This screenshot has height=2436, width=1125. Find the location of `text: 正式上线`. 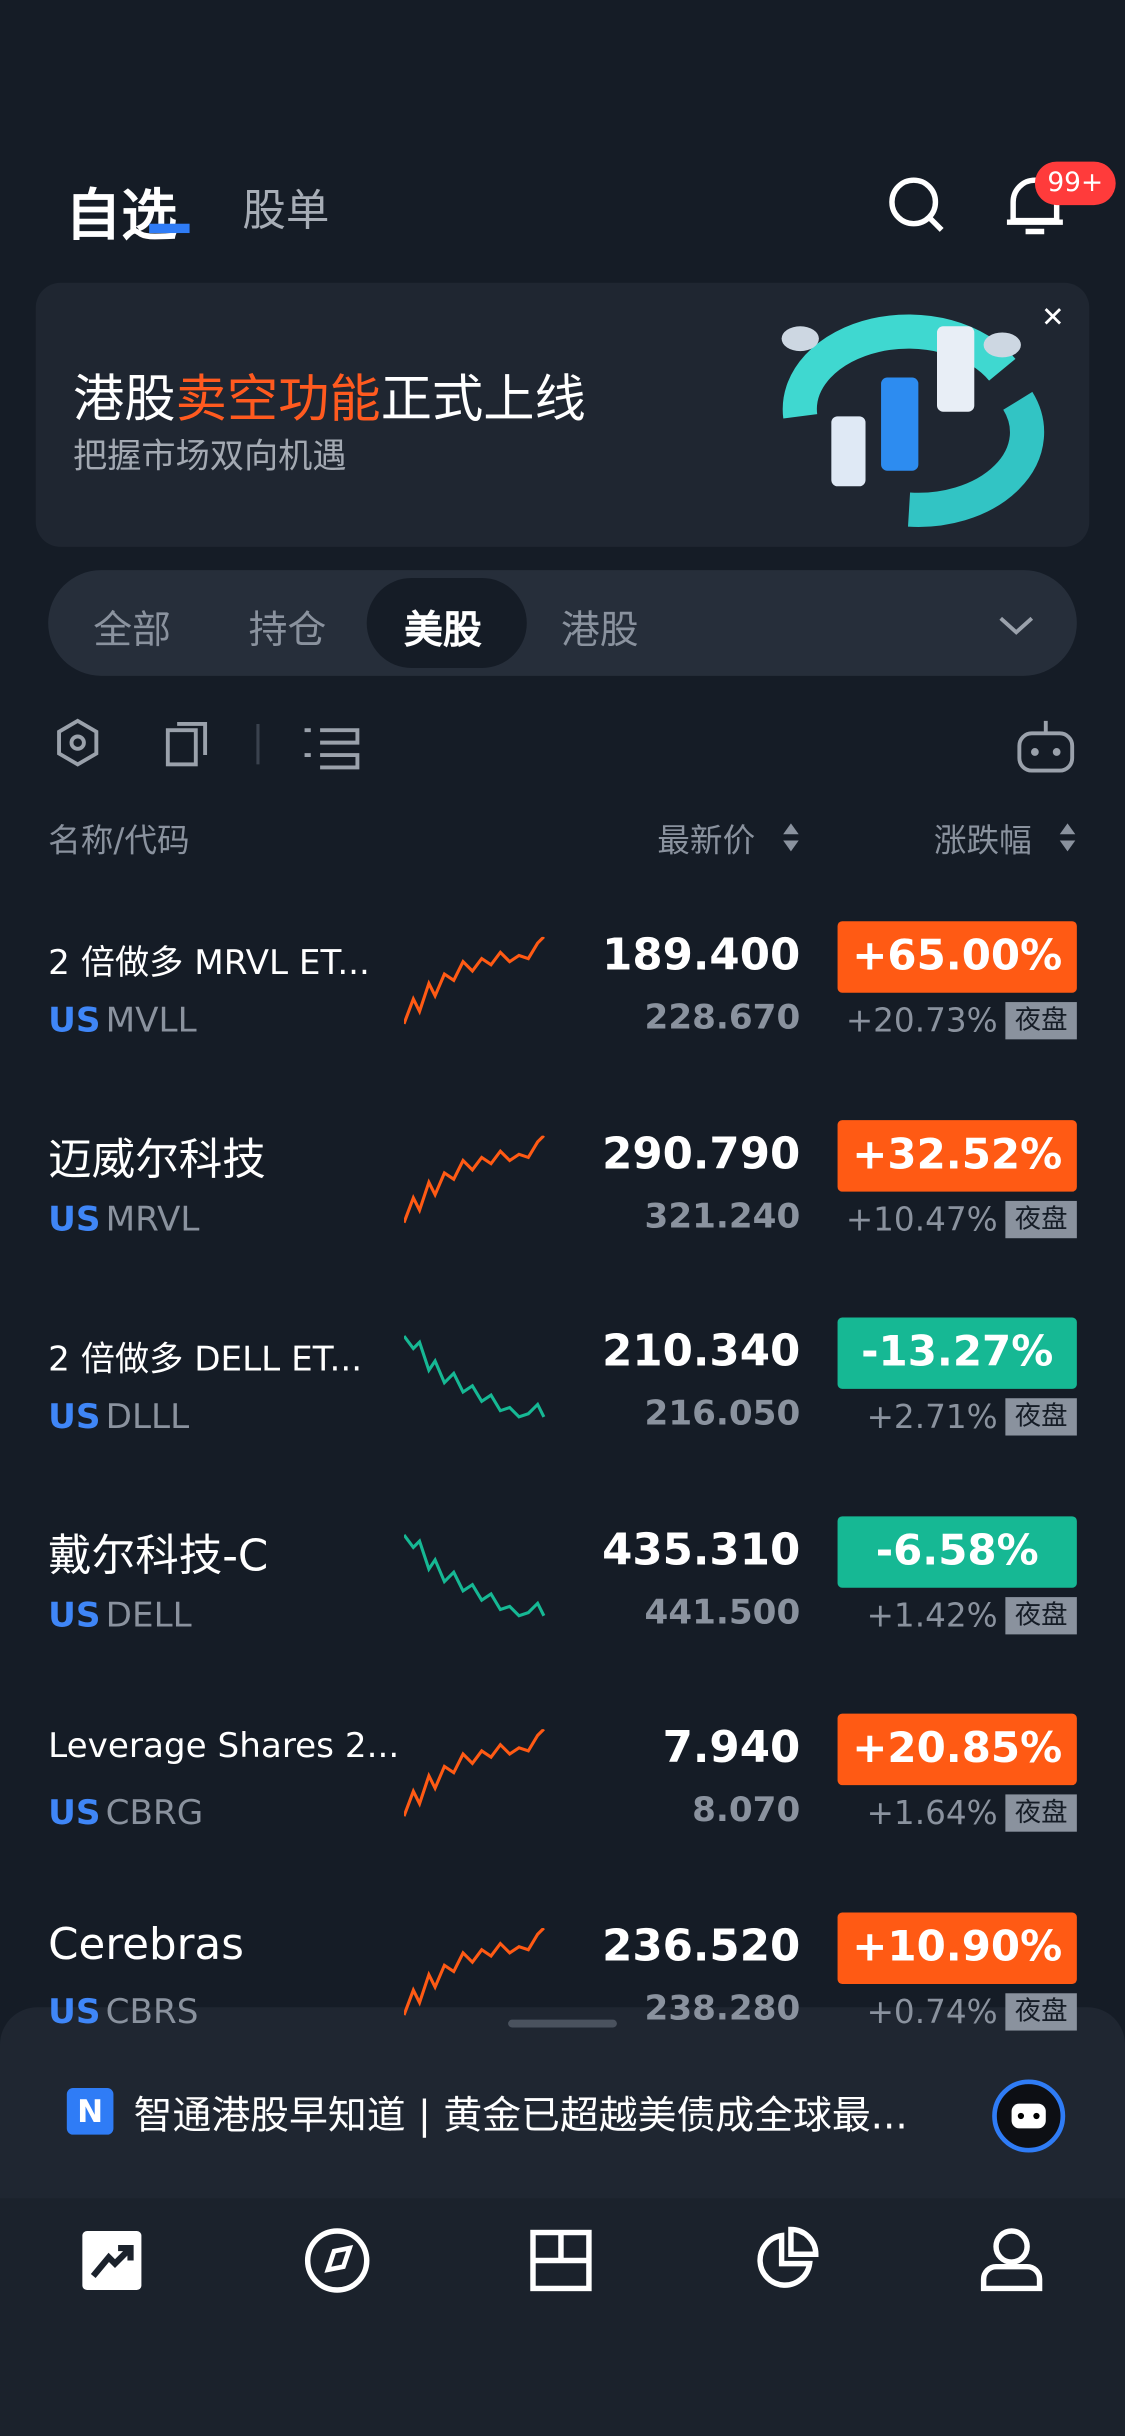

text: 正式上线 is located at coordinates (483, 398).